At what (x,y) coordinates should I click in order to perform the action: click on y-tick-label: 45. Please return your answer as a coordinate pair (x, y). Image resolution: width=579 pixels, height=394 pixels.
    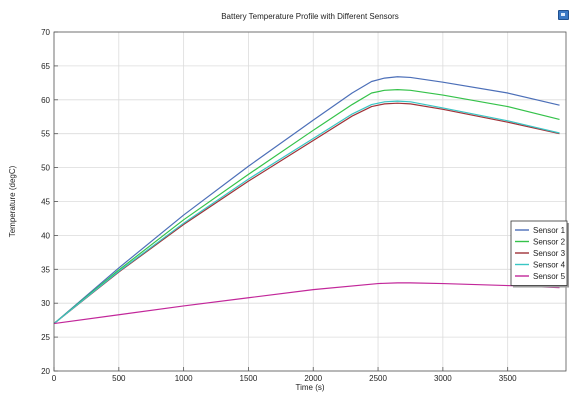
    Looking at the image, I should click on (45, 202).